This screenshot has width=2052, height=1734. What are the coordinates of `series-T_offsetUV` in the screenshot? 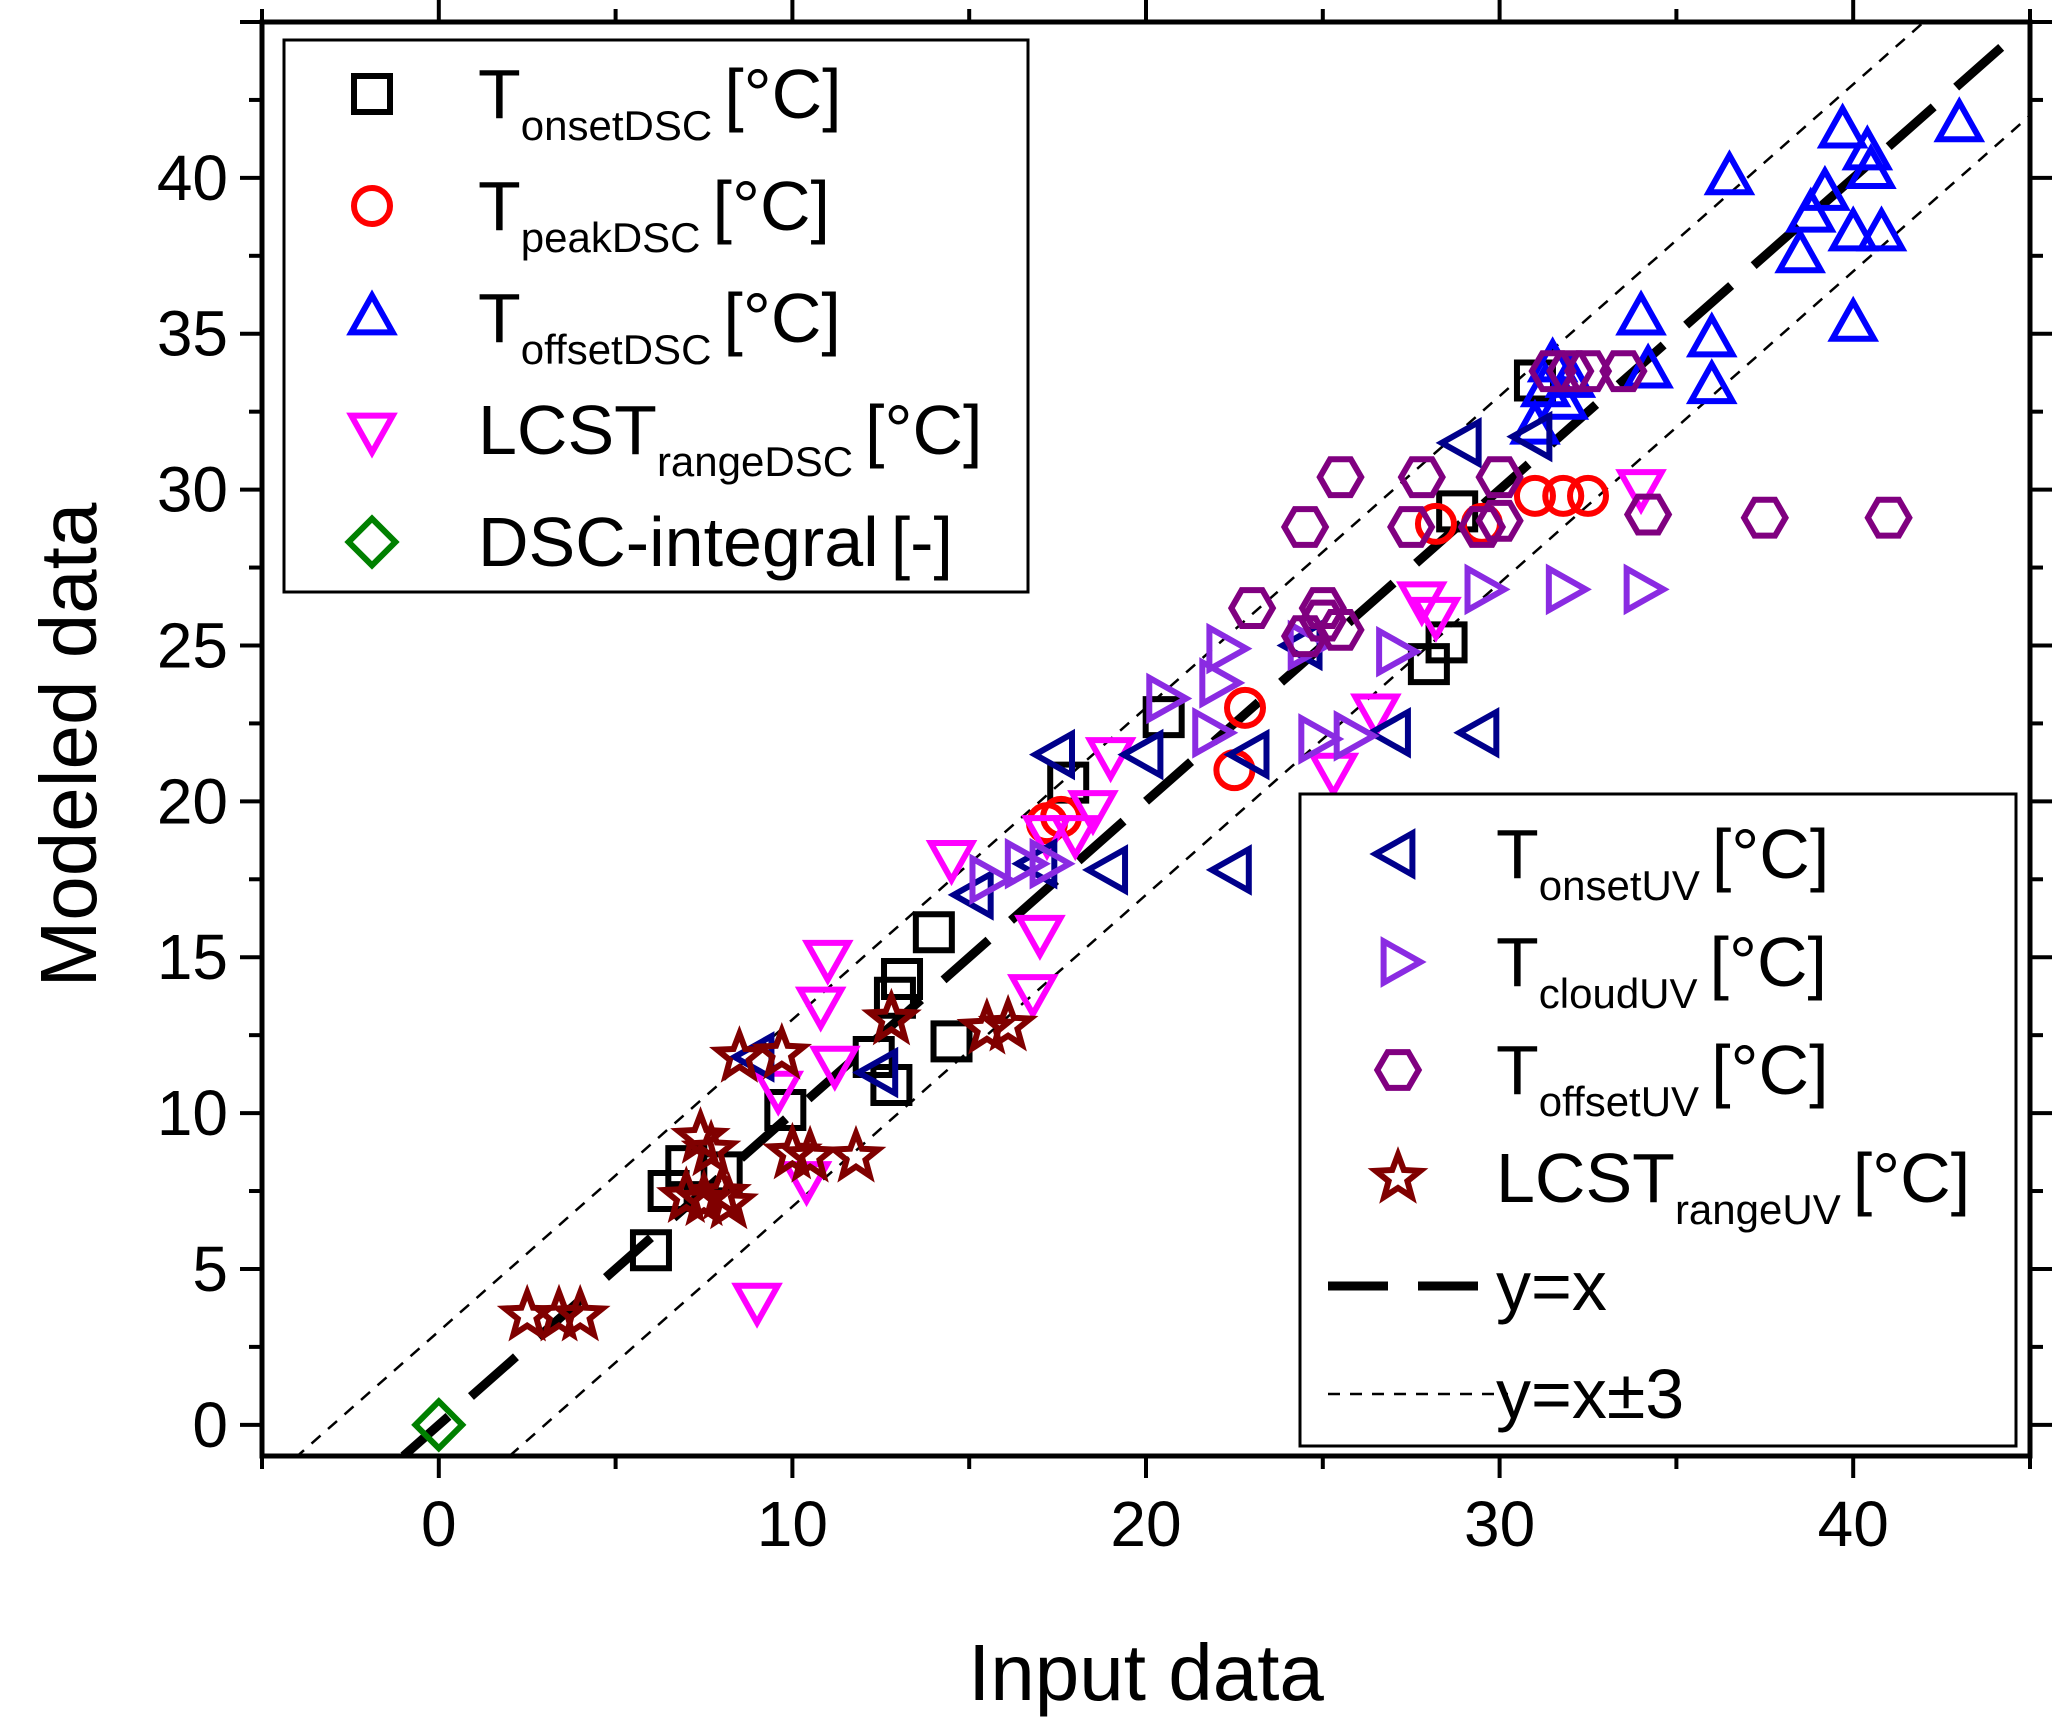 It's located at (1570, 504).